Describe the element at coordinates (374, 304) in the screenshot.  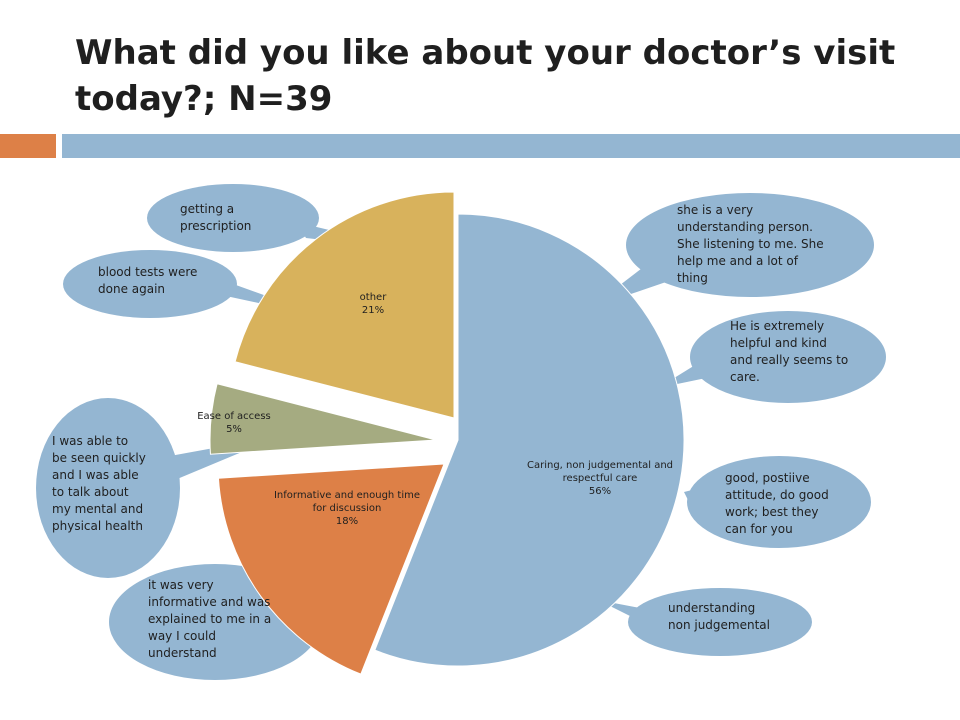
I see `slice-label-other: other 21%` at that location.